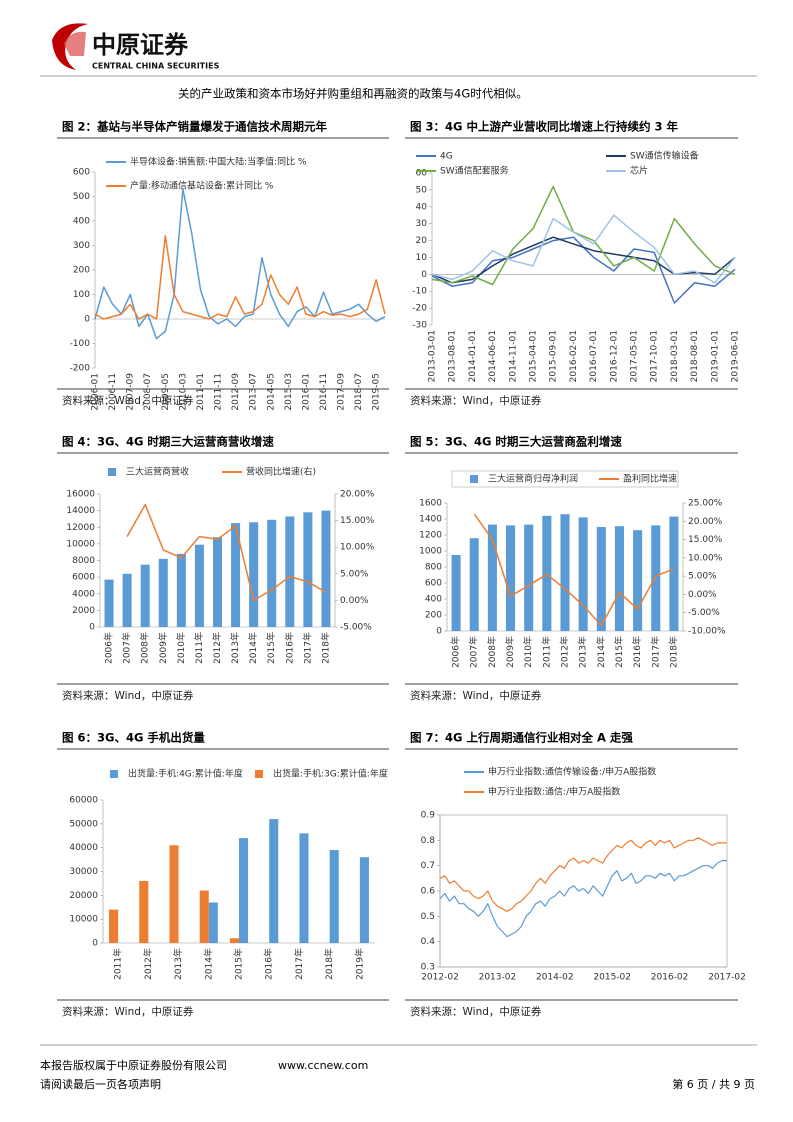  What do you see at coordinates (650, 479) in the screenshot?
I see `legend-label: 盈利同比增速` at bounding box center [650, 479].